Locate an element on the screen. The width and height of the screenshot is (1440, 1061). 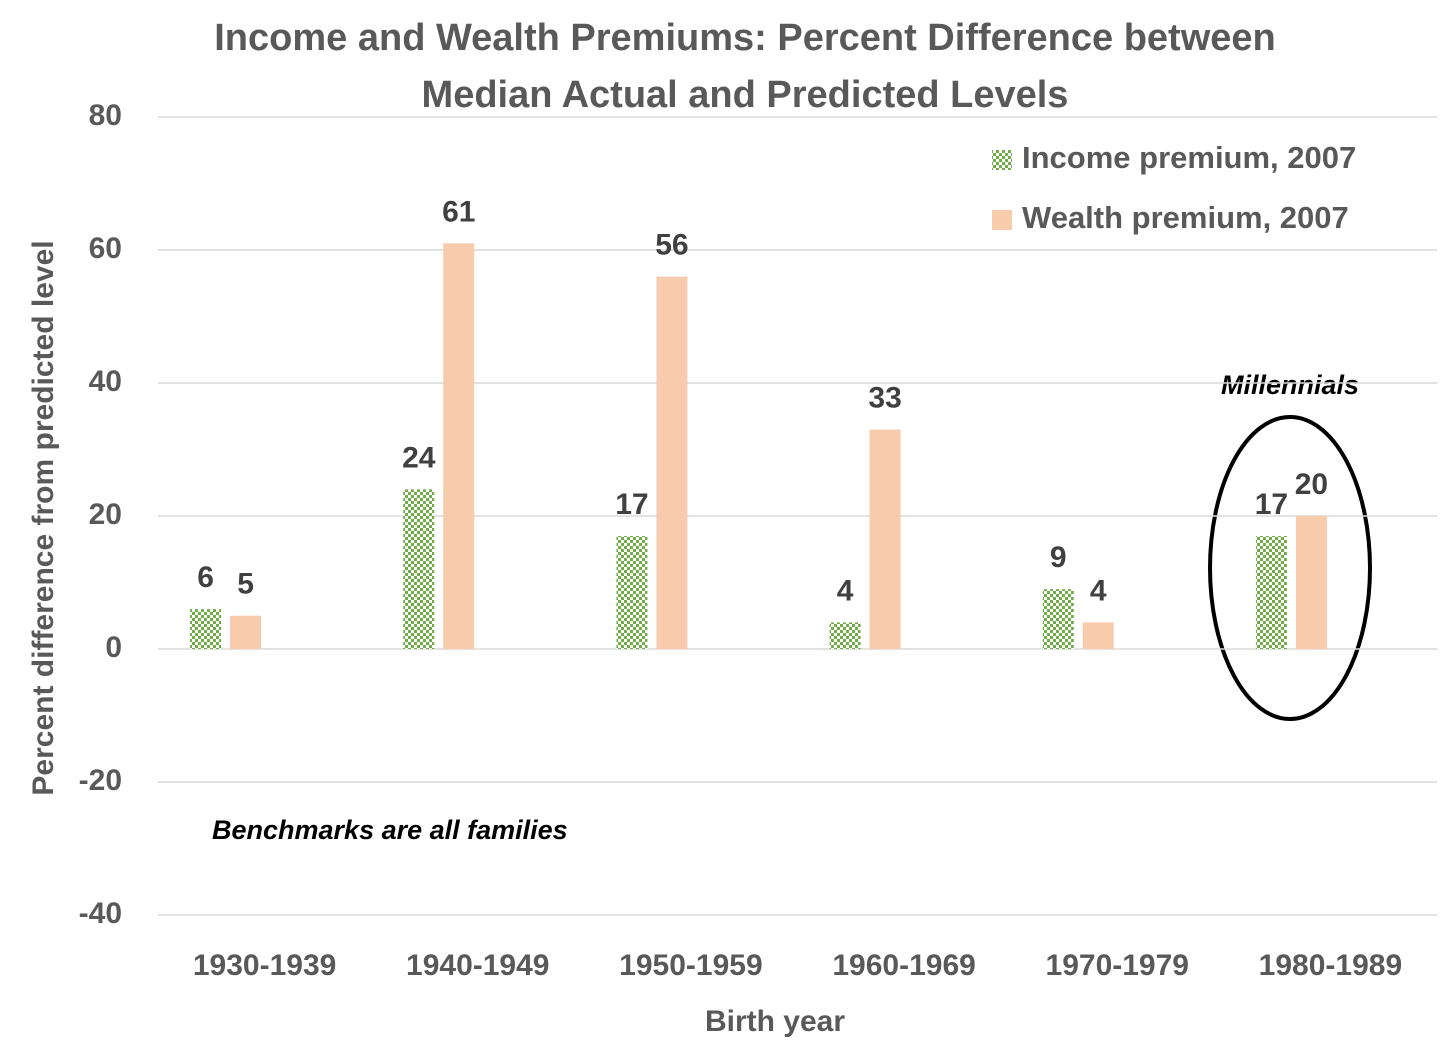
y-tick-label: 20 is located at coordinates (105, 514).